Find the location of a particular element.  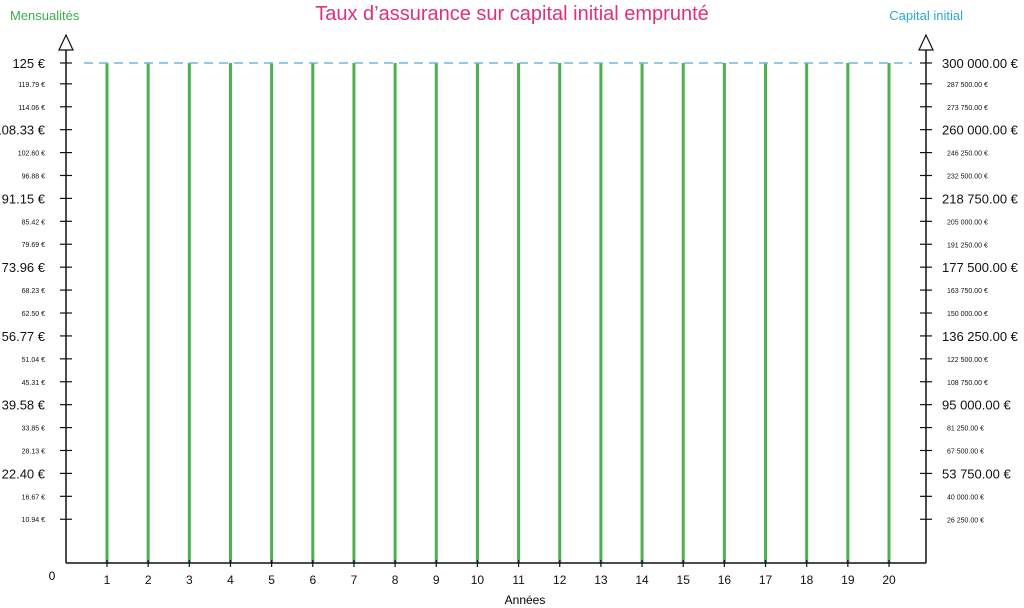

right-tick-label: 287 500.00 € is located at coordinates (967, 85).